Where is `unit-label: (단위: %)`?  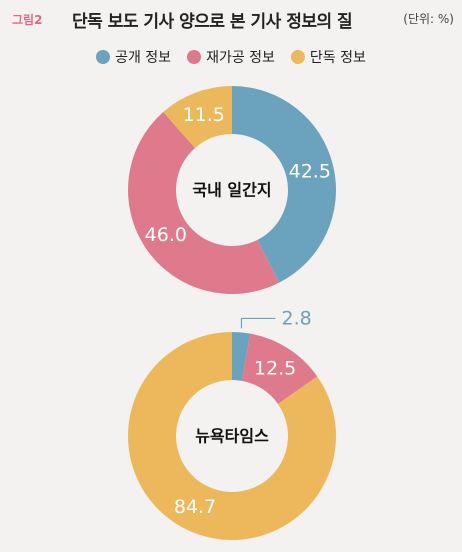 unit-label: (단위: %) is located at coordinates (428, 19).